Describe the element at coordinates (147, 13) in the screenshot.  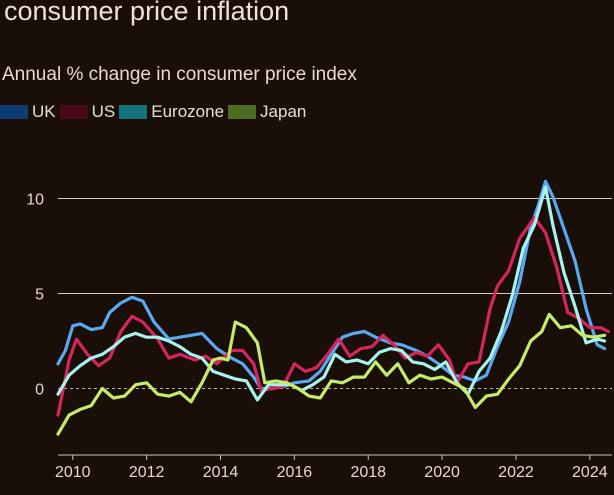
I see `chart-title: consumer price inflation` at that location.